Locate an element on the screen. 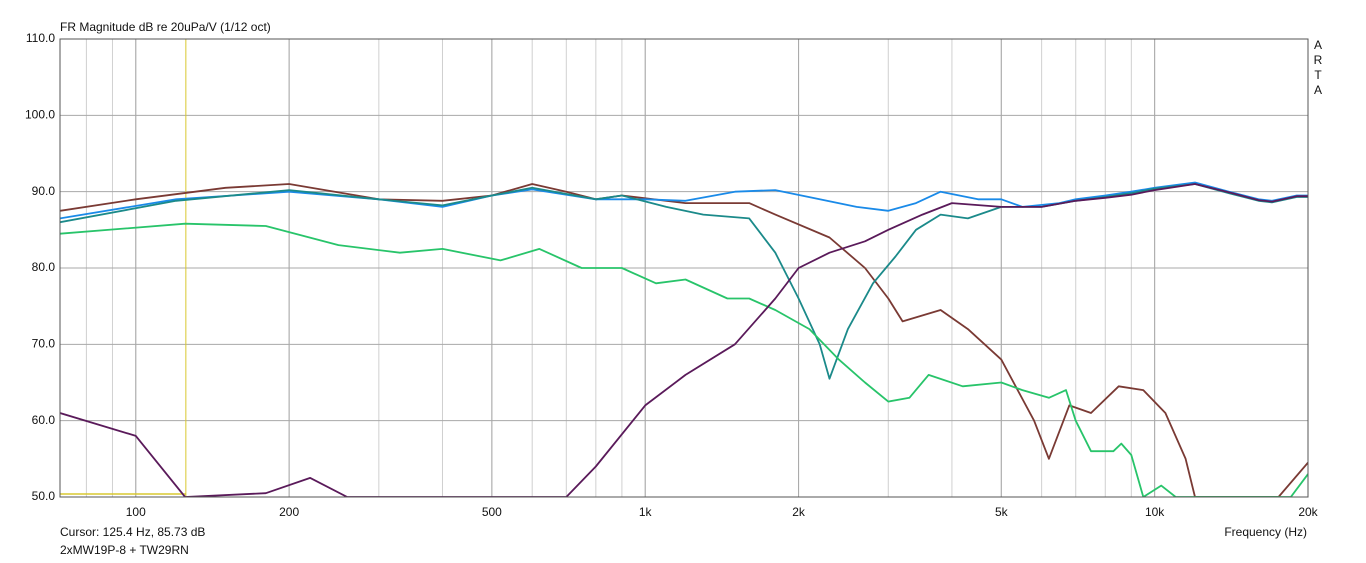  x-tick-label: 100 is located at coordinates (136, 512).